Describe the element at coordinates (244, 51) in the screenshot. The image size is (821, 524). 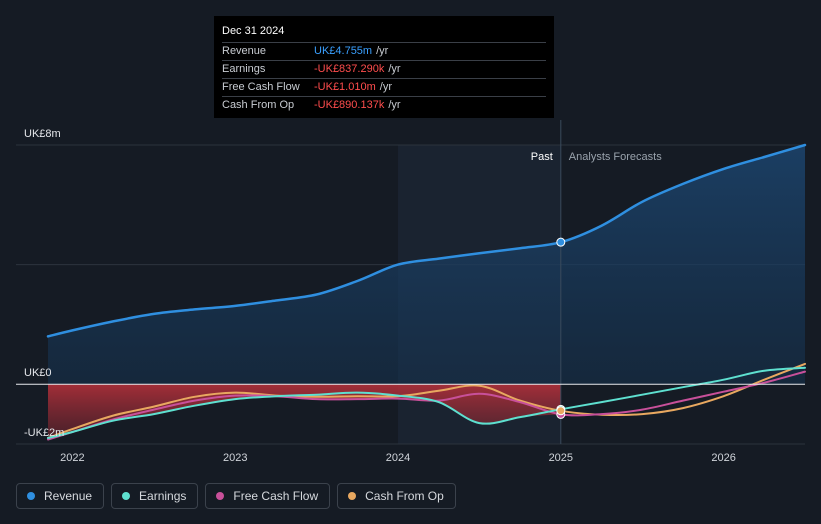
I see `tooltip-label: Revenue` at that location.